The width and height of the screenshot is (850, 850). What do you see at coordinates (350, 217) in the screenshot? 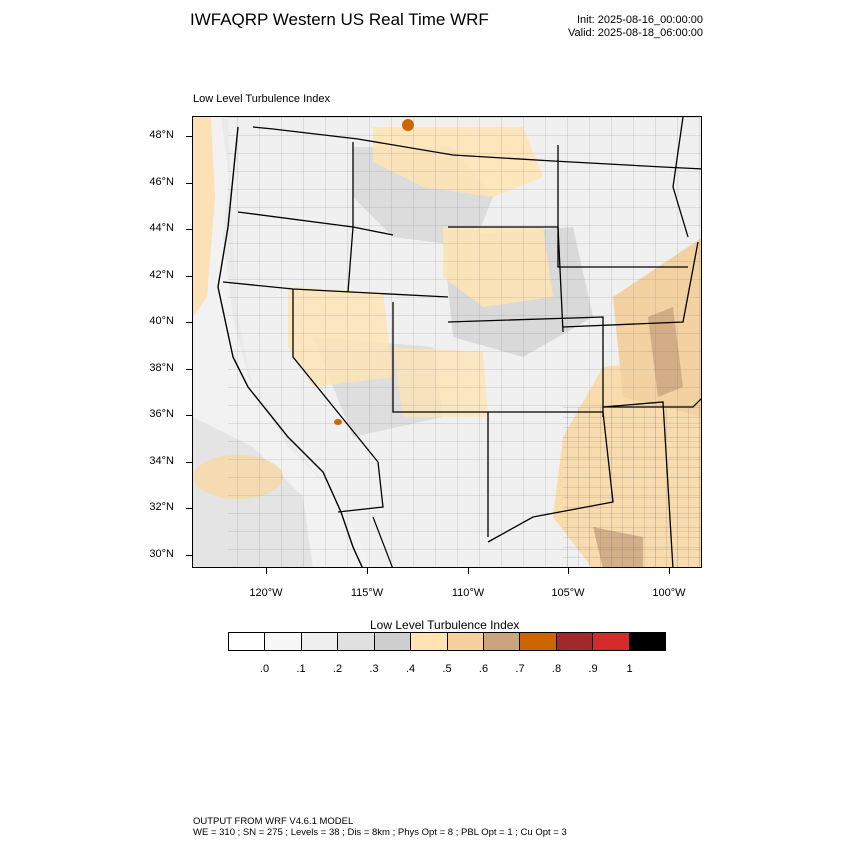
I see `id-or-border` at bounding box center [350, 217].